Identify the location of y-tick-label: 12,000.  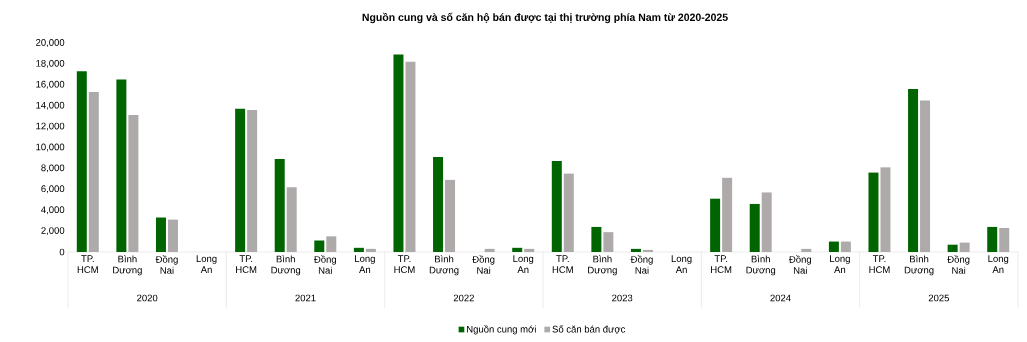
(50, 126).